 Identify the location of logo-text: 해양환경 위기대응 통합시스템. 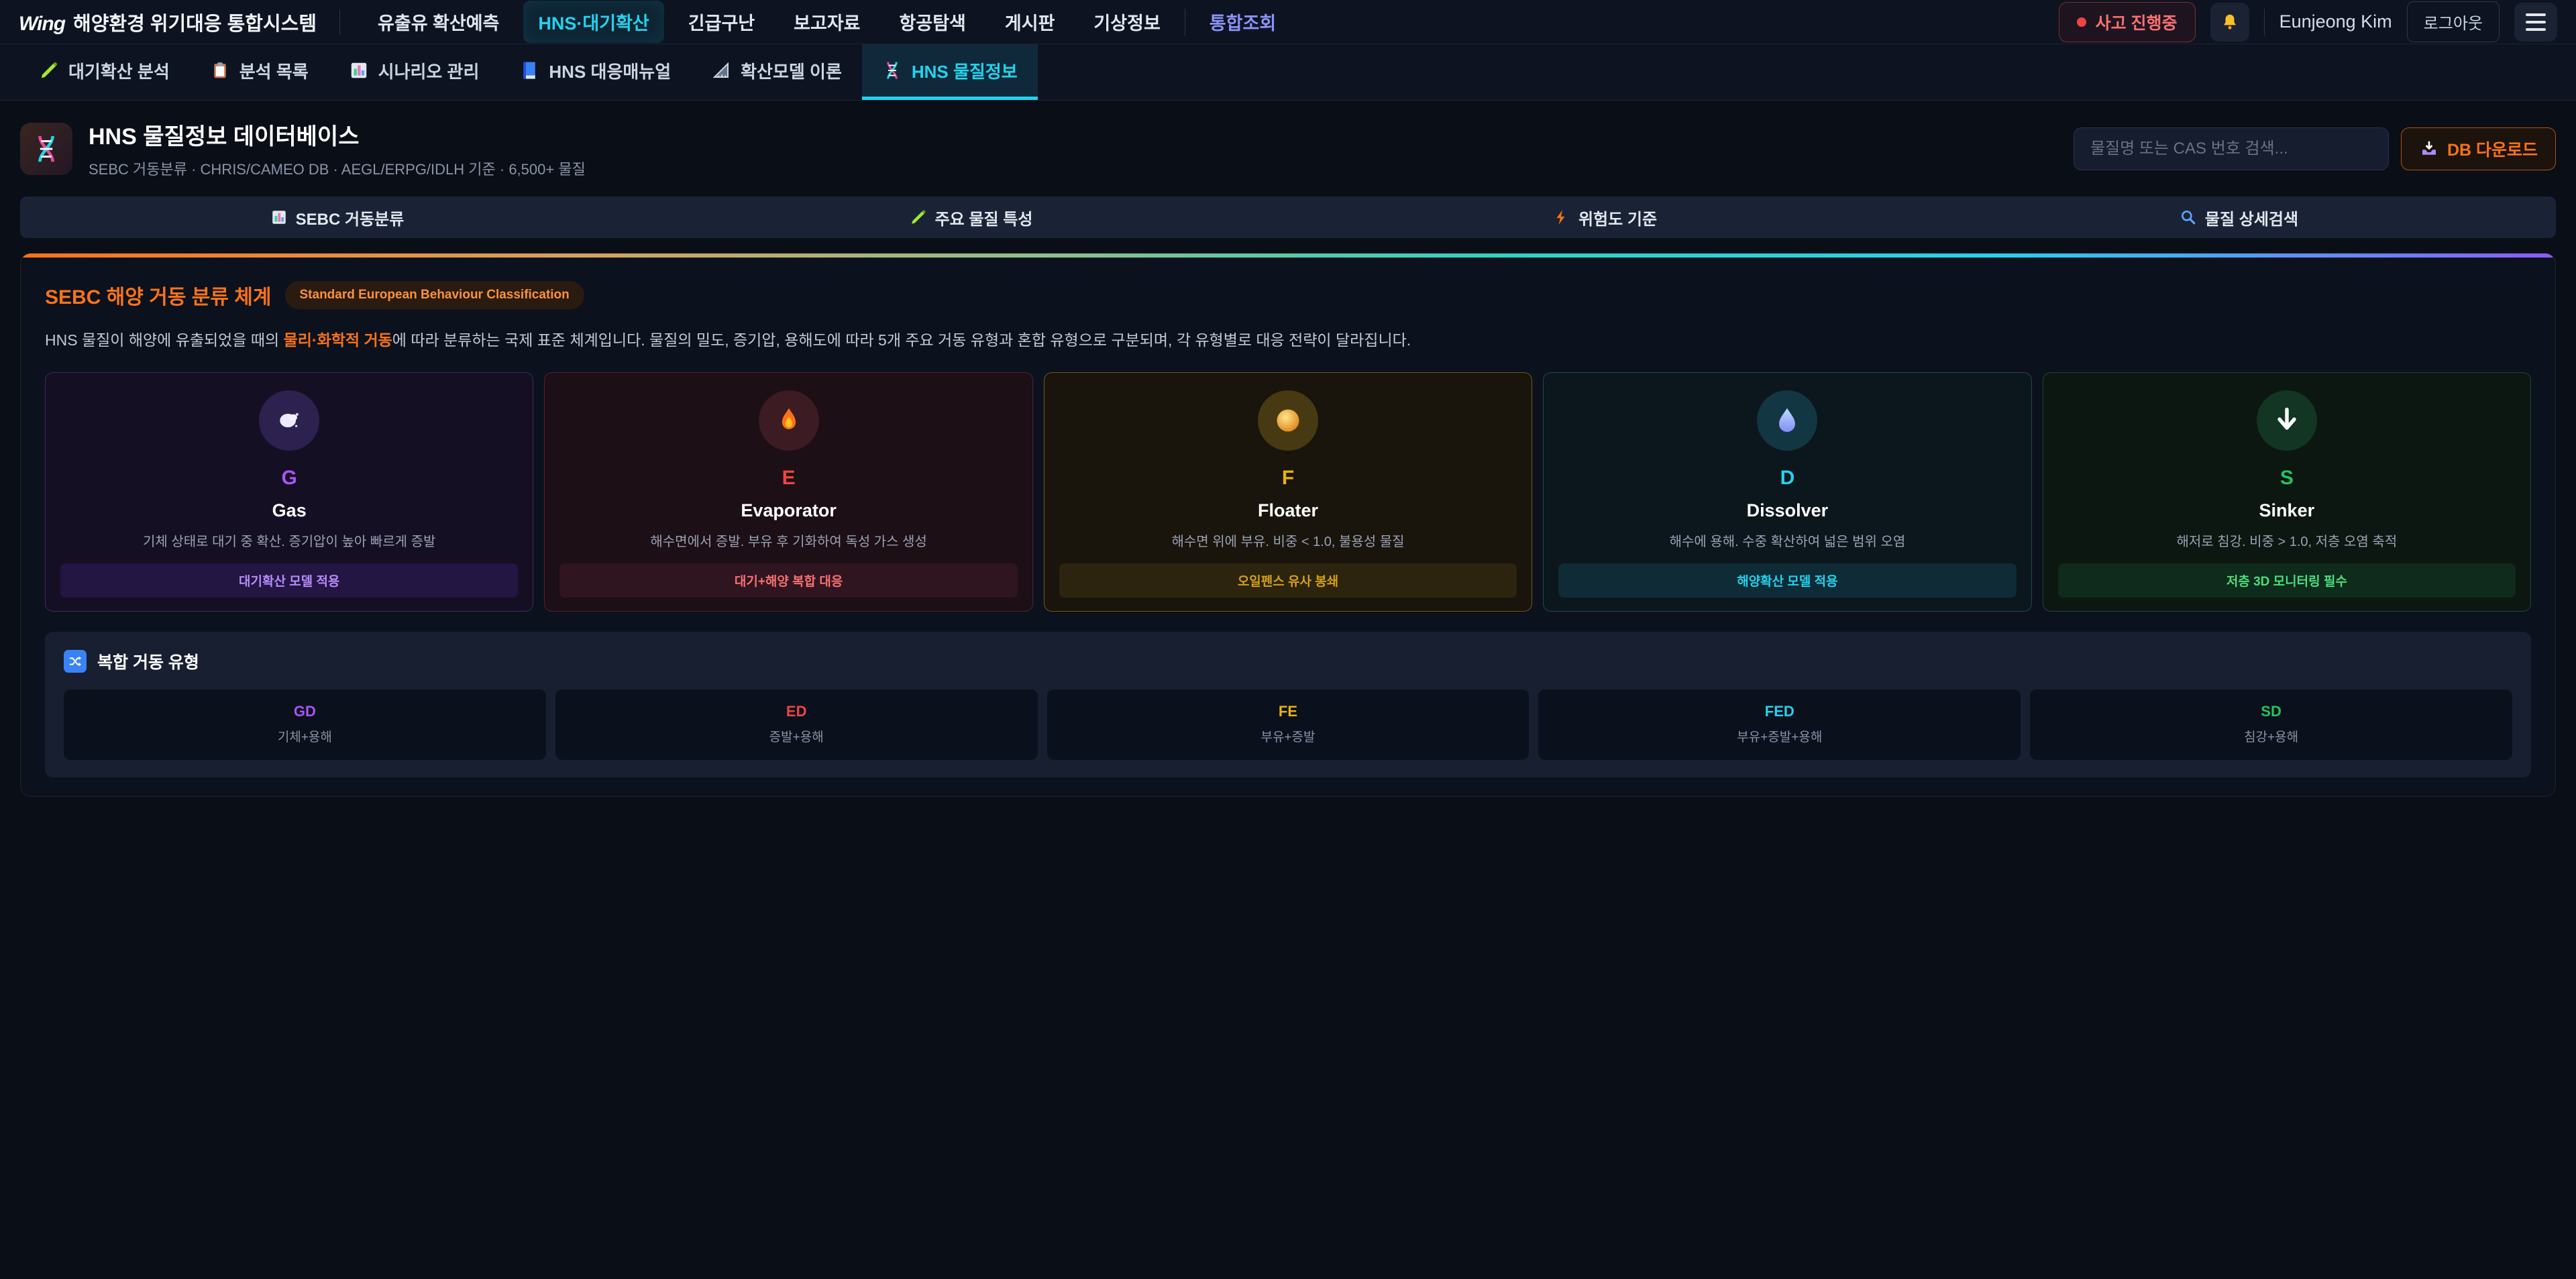
(195, 24).